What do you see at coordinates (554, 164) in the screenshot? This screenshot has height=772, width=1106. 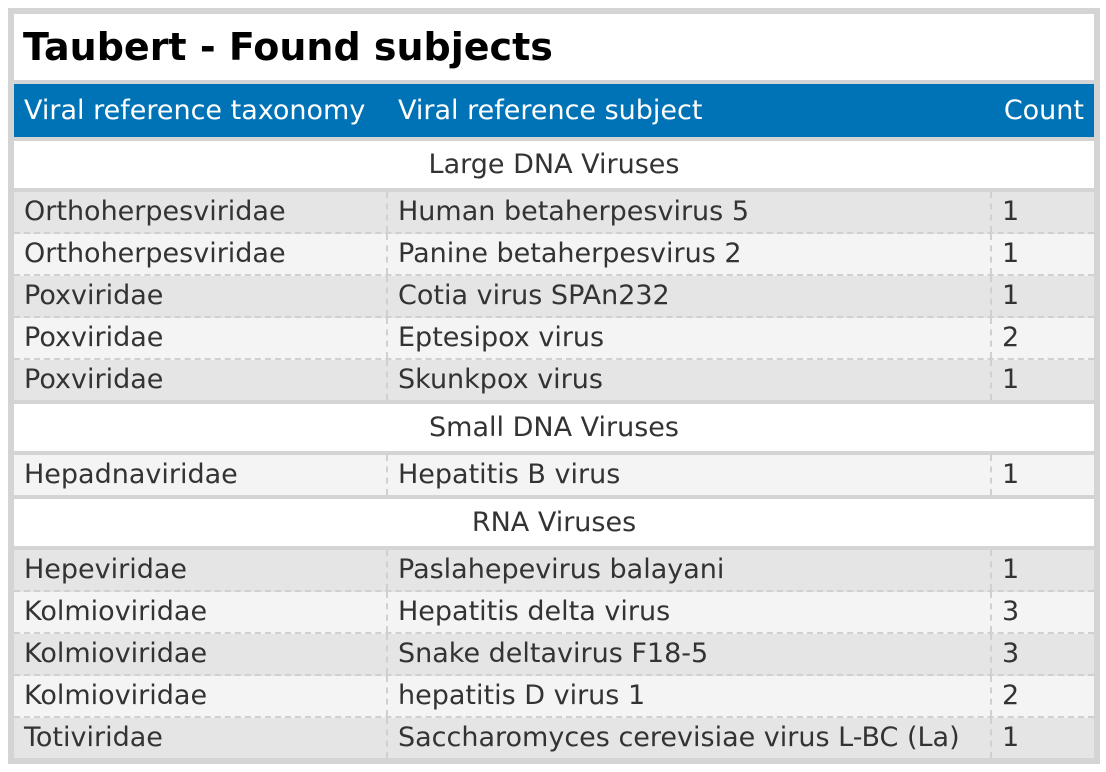 I see `group-header-large-dna: Large DNA Viruses` at bounding box center [554, 164].